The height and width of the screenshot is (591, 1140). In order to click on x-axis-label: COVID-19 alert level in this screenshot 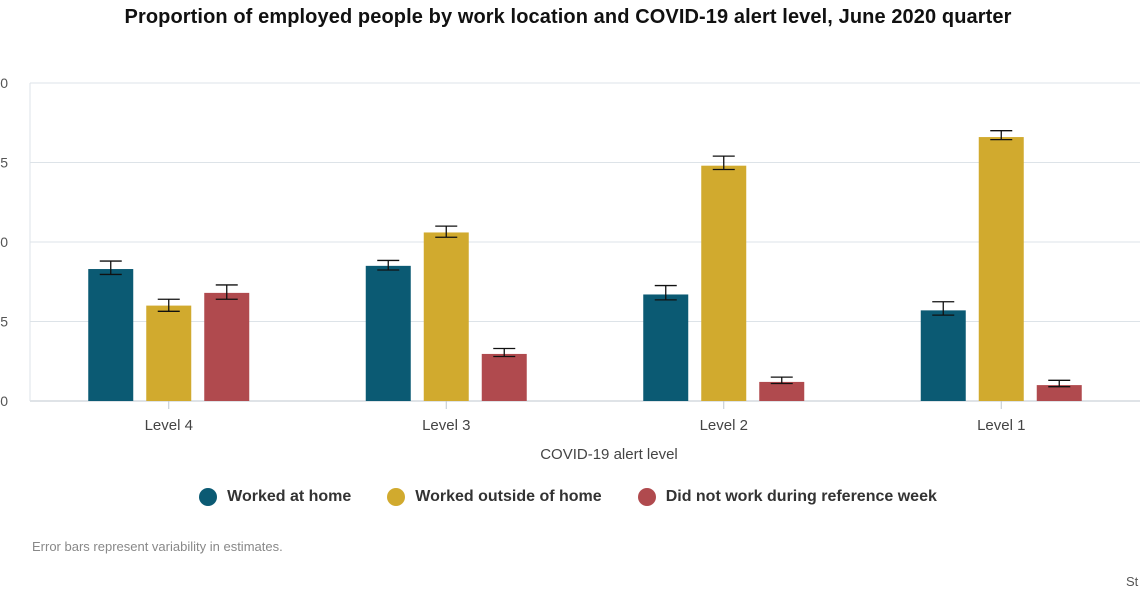, I will do `click(609, 454)`.